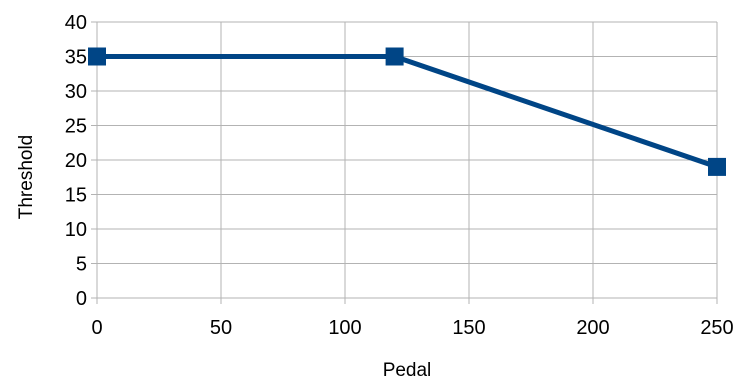 This screenshot has width=740, height=383. What do you see at coordinates (468, 328) in the screenshot?
I see `x-tick-label-150: 150` at bounding box center [468, 328].